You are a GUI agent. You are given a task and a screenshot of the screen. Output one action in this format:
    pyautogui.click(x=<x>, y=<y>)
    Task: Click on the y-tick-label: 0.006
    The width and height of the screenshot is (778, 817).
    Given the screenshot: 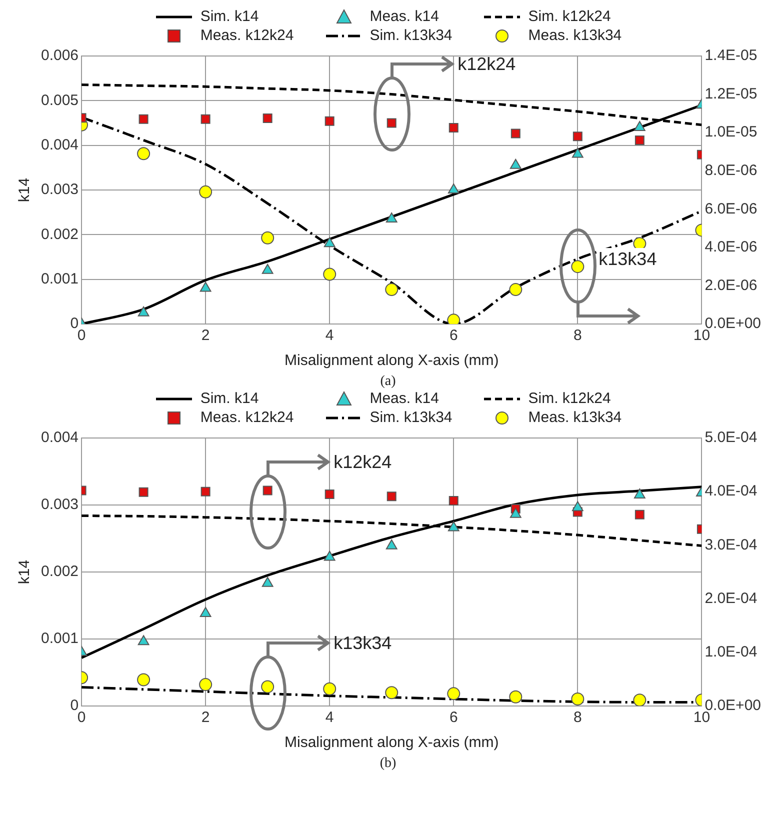 What is the action you would take?
    pyautogui.click(x=59, y=55)
    